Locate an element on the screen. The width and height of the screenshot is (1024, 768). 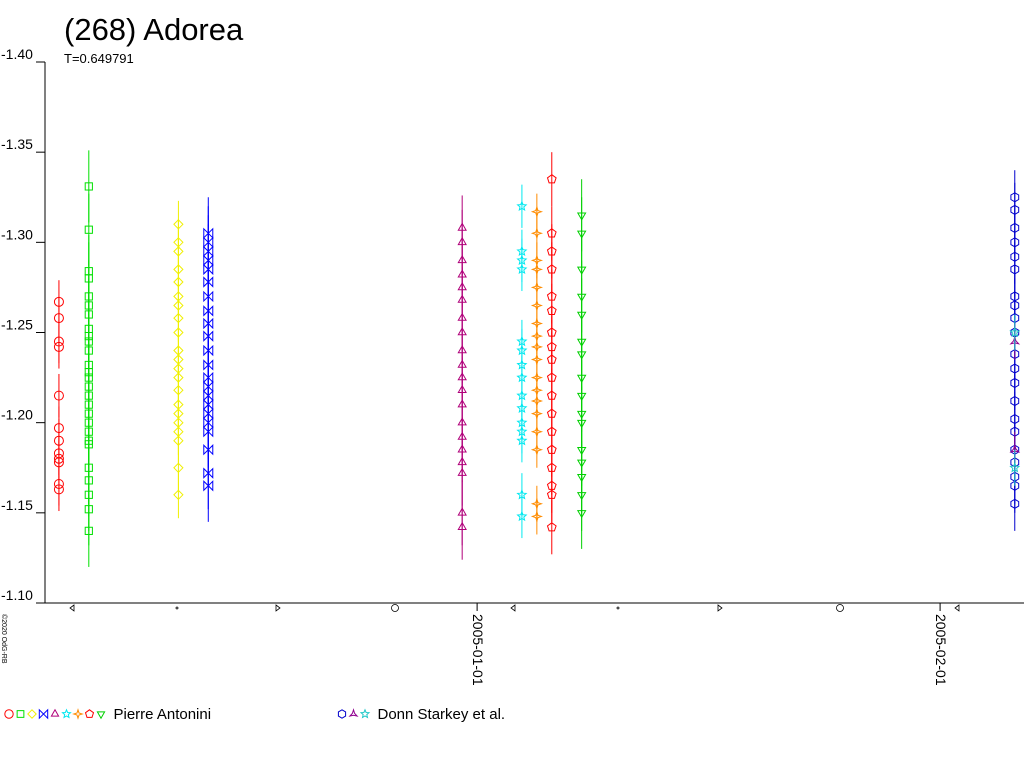
legend-label: Donn Starkey et al. is located at coordinates (442, 714).